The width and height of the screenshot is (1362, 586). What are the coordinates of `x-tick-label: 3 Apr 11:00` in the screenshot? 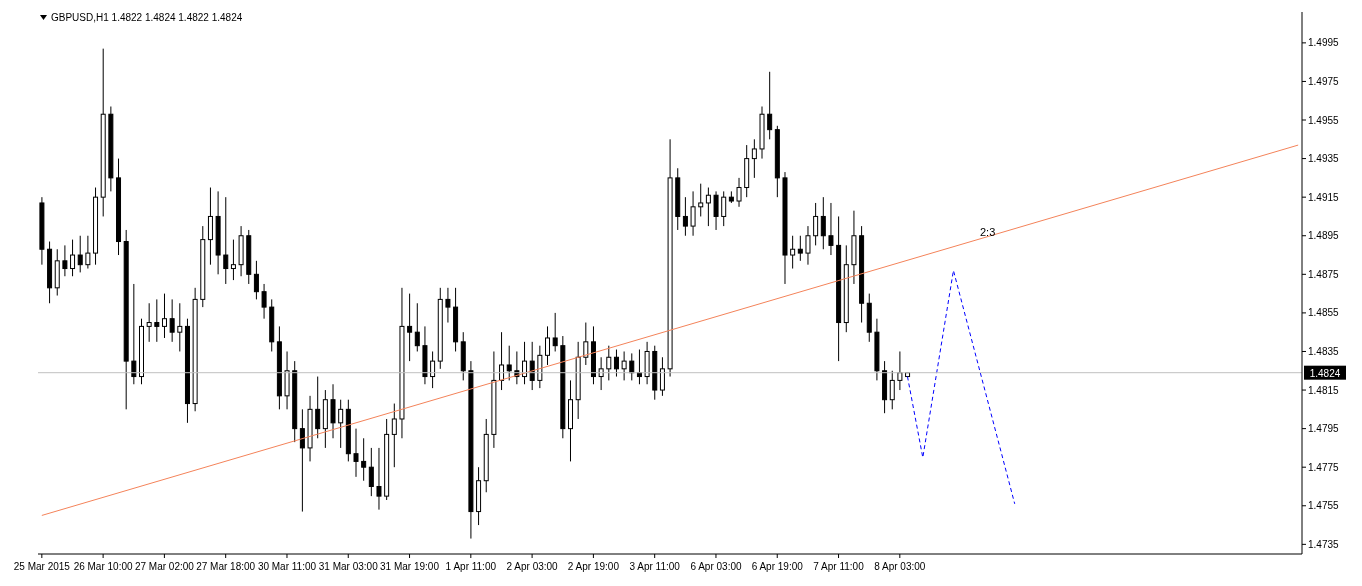 It's located at (655, 566).